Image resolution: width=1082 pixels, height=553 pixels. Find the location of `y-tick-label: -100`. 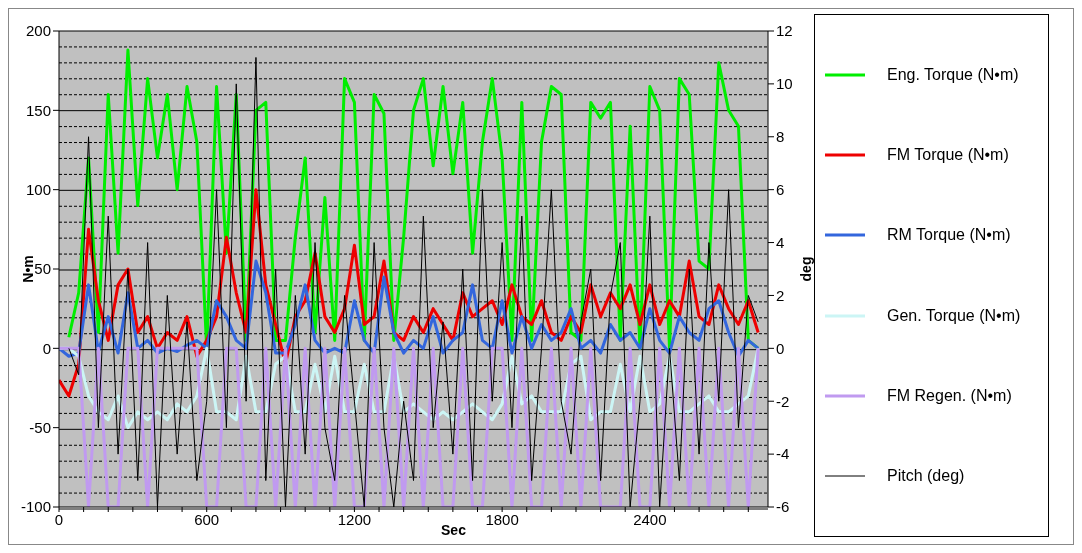

y-tick-label: -100 is located at coordinates (35, 507).